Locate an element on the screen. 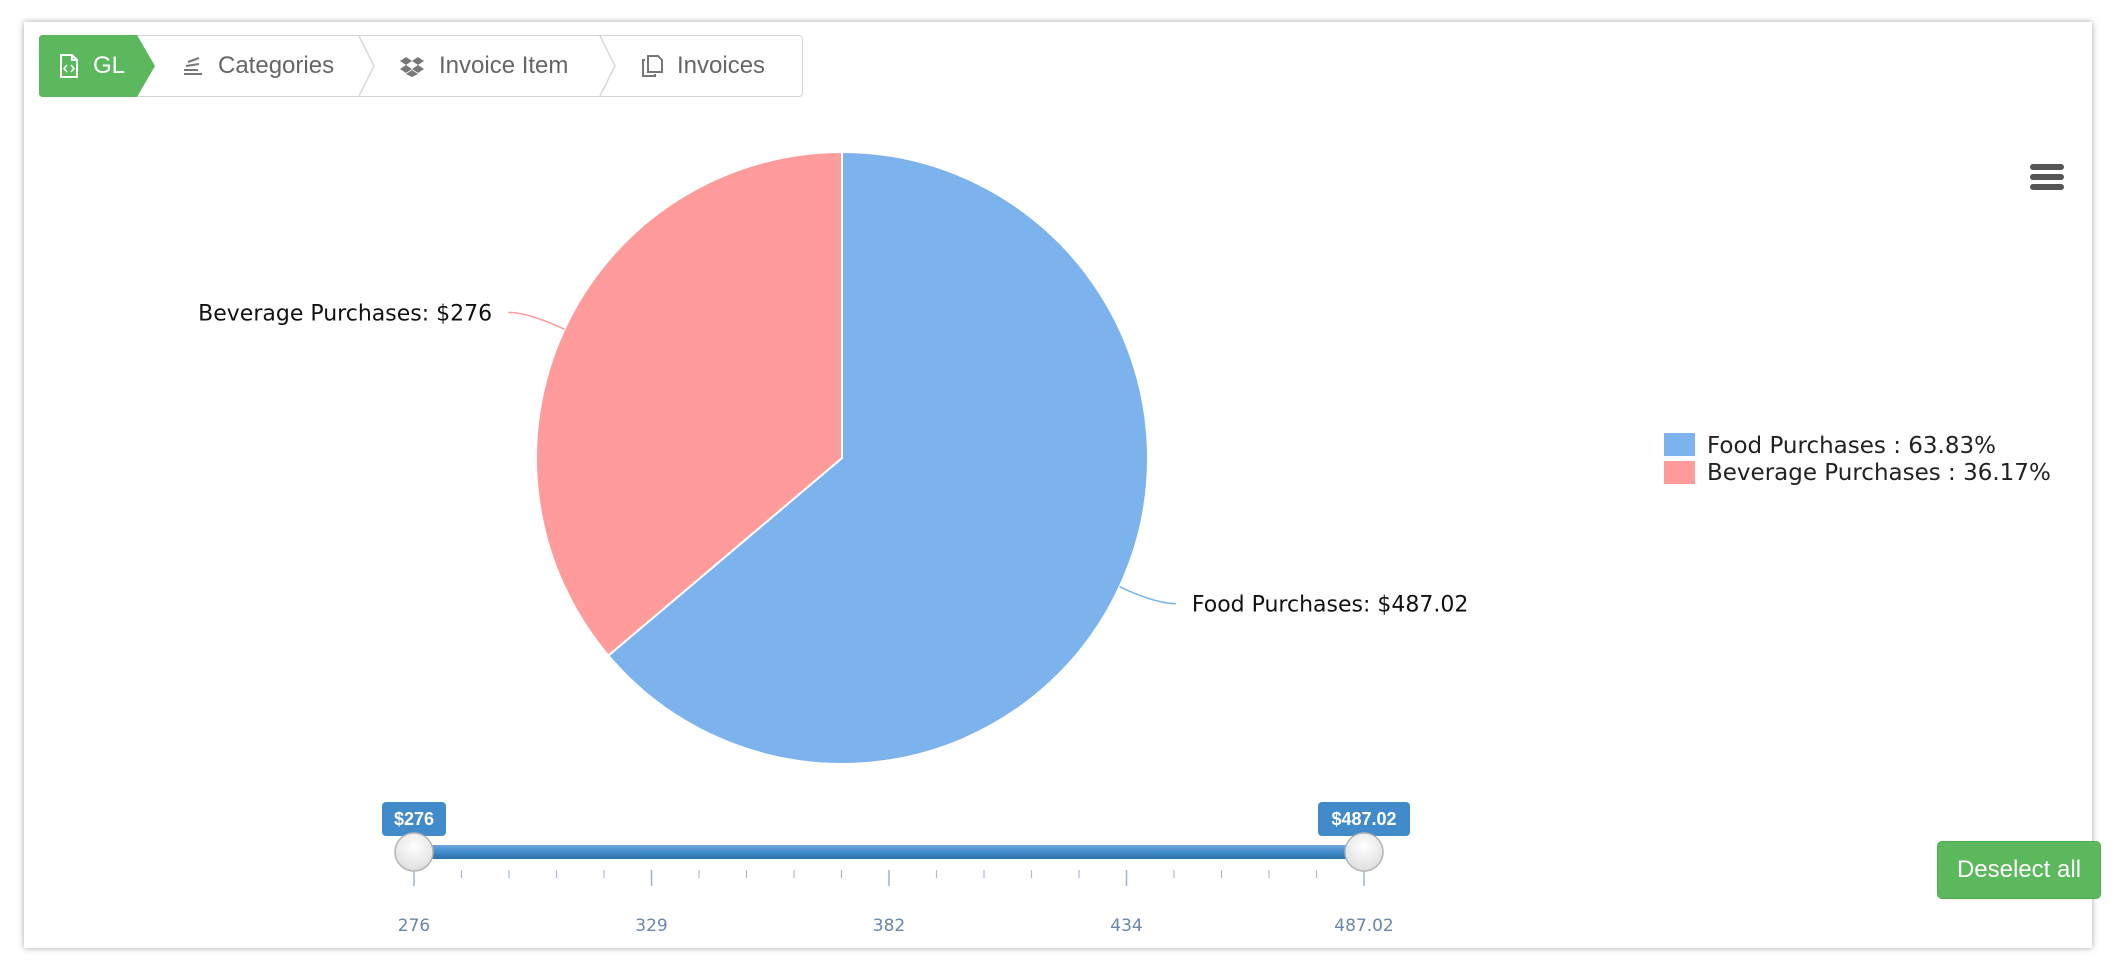 The width and height of the screenshot is (2116, 970). breadcrumb-item-invoices: Invoices is located at coordinates (703, 66).